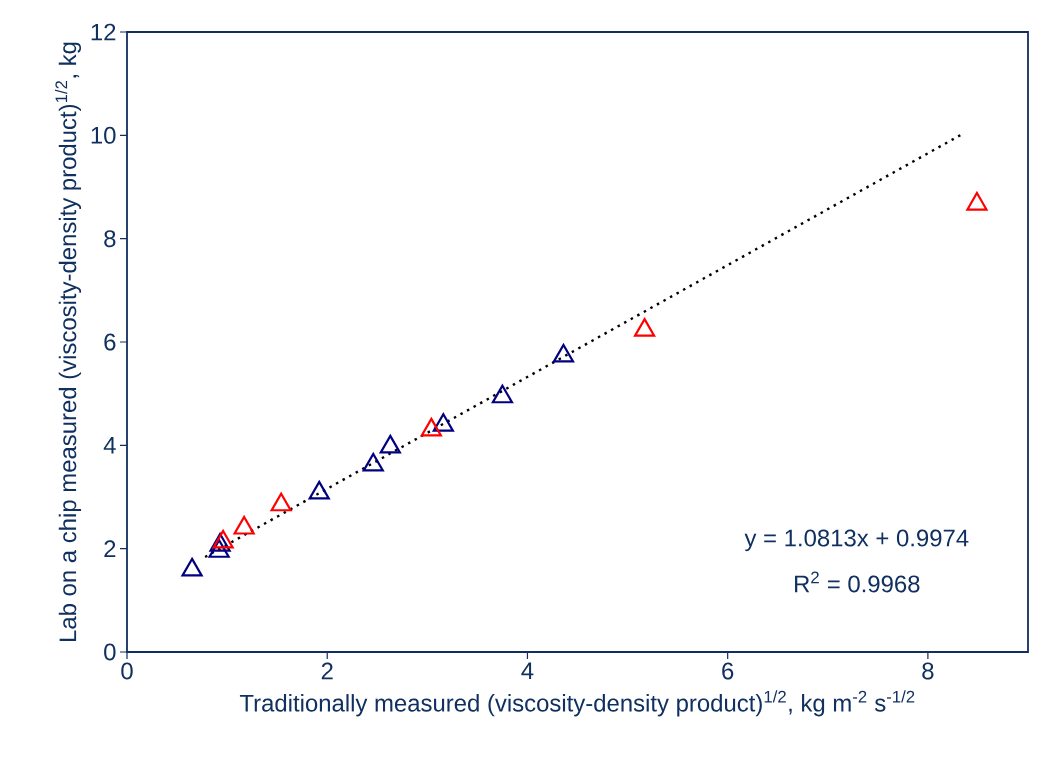  What do you see at coordinates (577, 703) in the screenshot?
I see `x-axis-title: Traditionally measured (viscosity-density product)$^{1/2}$, kg m$^{-2}$ s$^{-1/2}$` at bounding box center [577, 703].